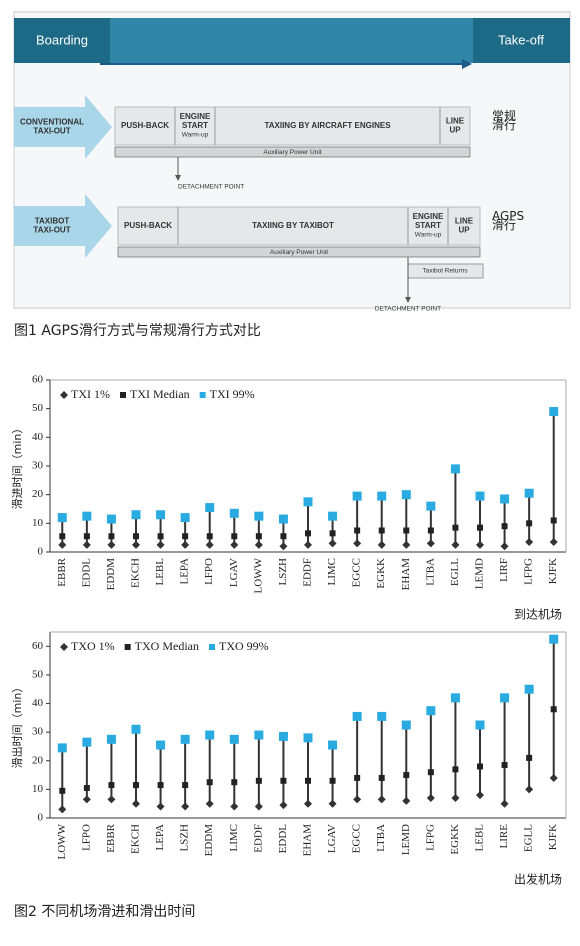 The height and width of the screenshot is (946, 580). I want to click on x-tick-label: EGLL, so click(529, 838).